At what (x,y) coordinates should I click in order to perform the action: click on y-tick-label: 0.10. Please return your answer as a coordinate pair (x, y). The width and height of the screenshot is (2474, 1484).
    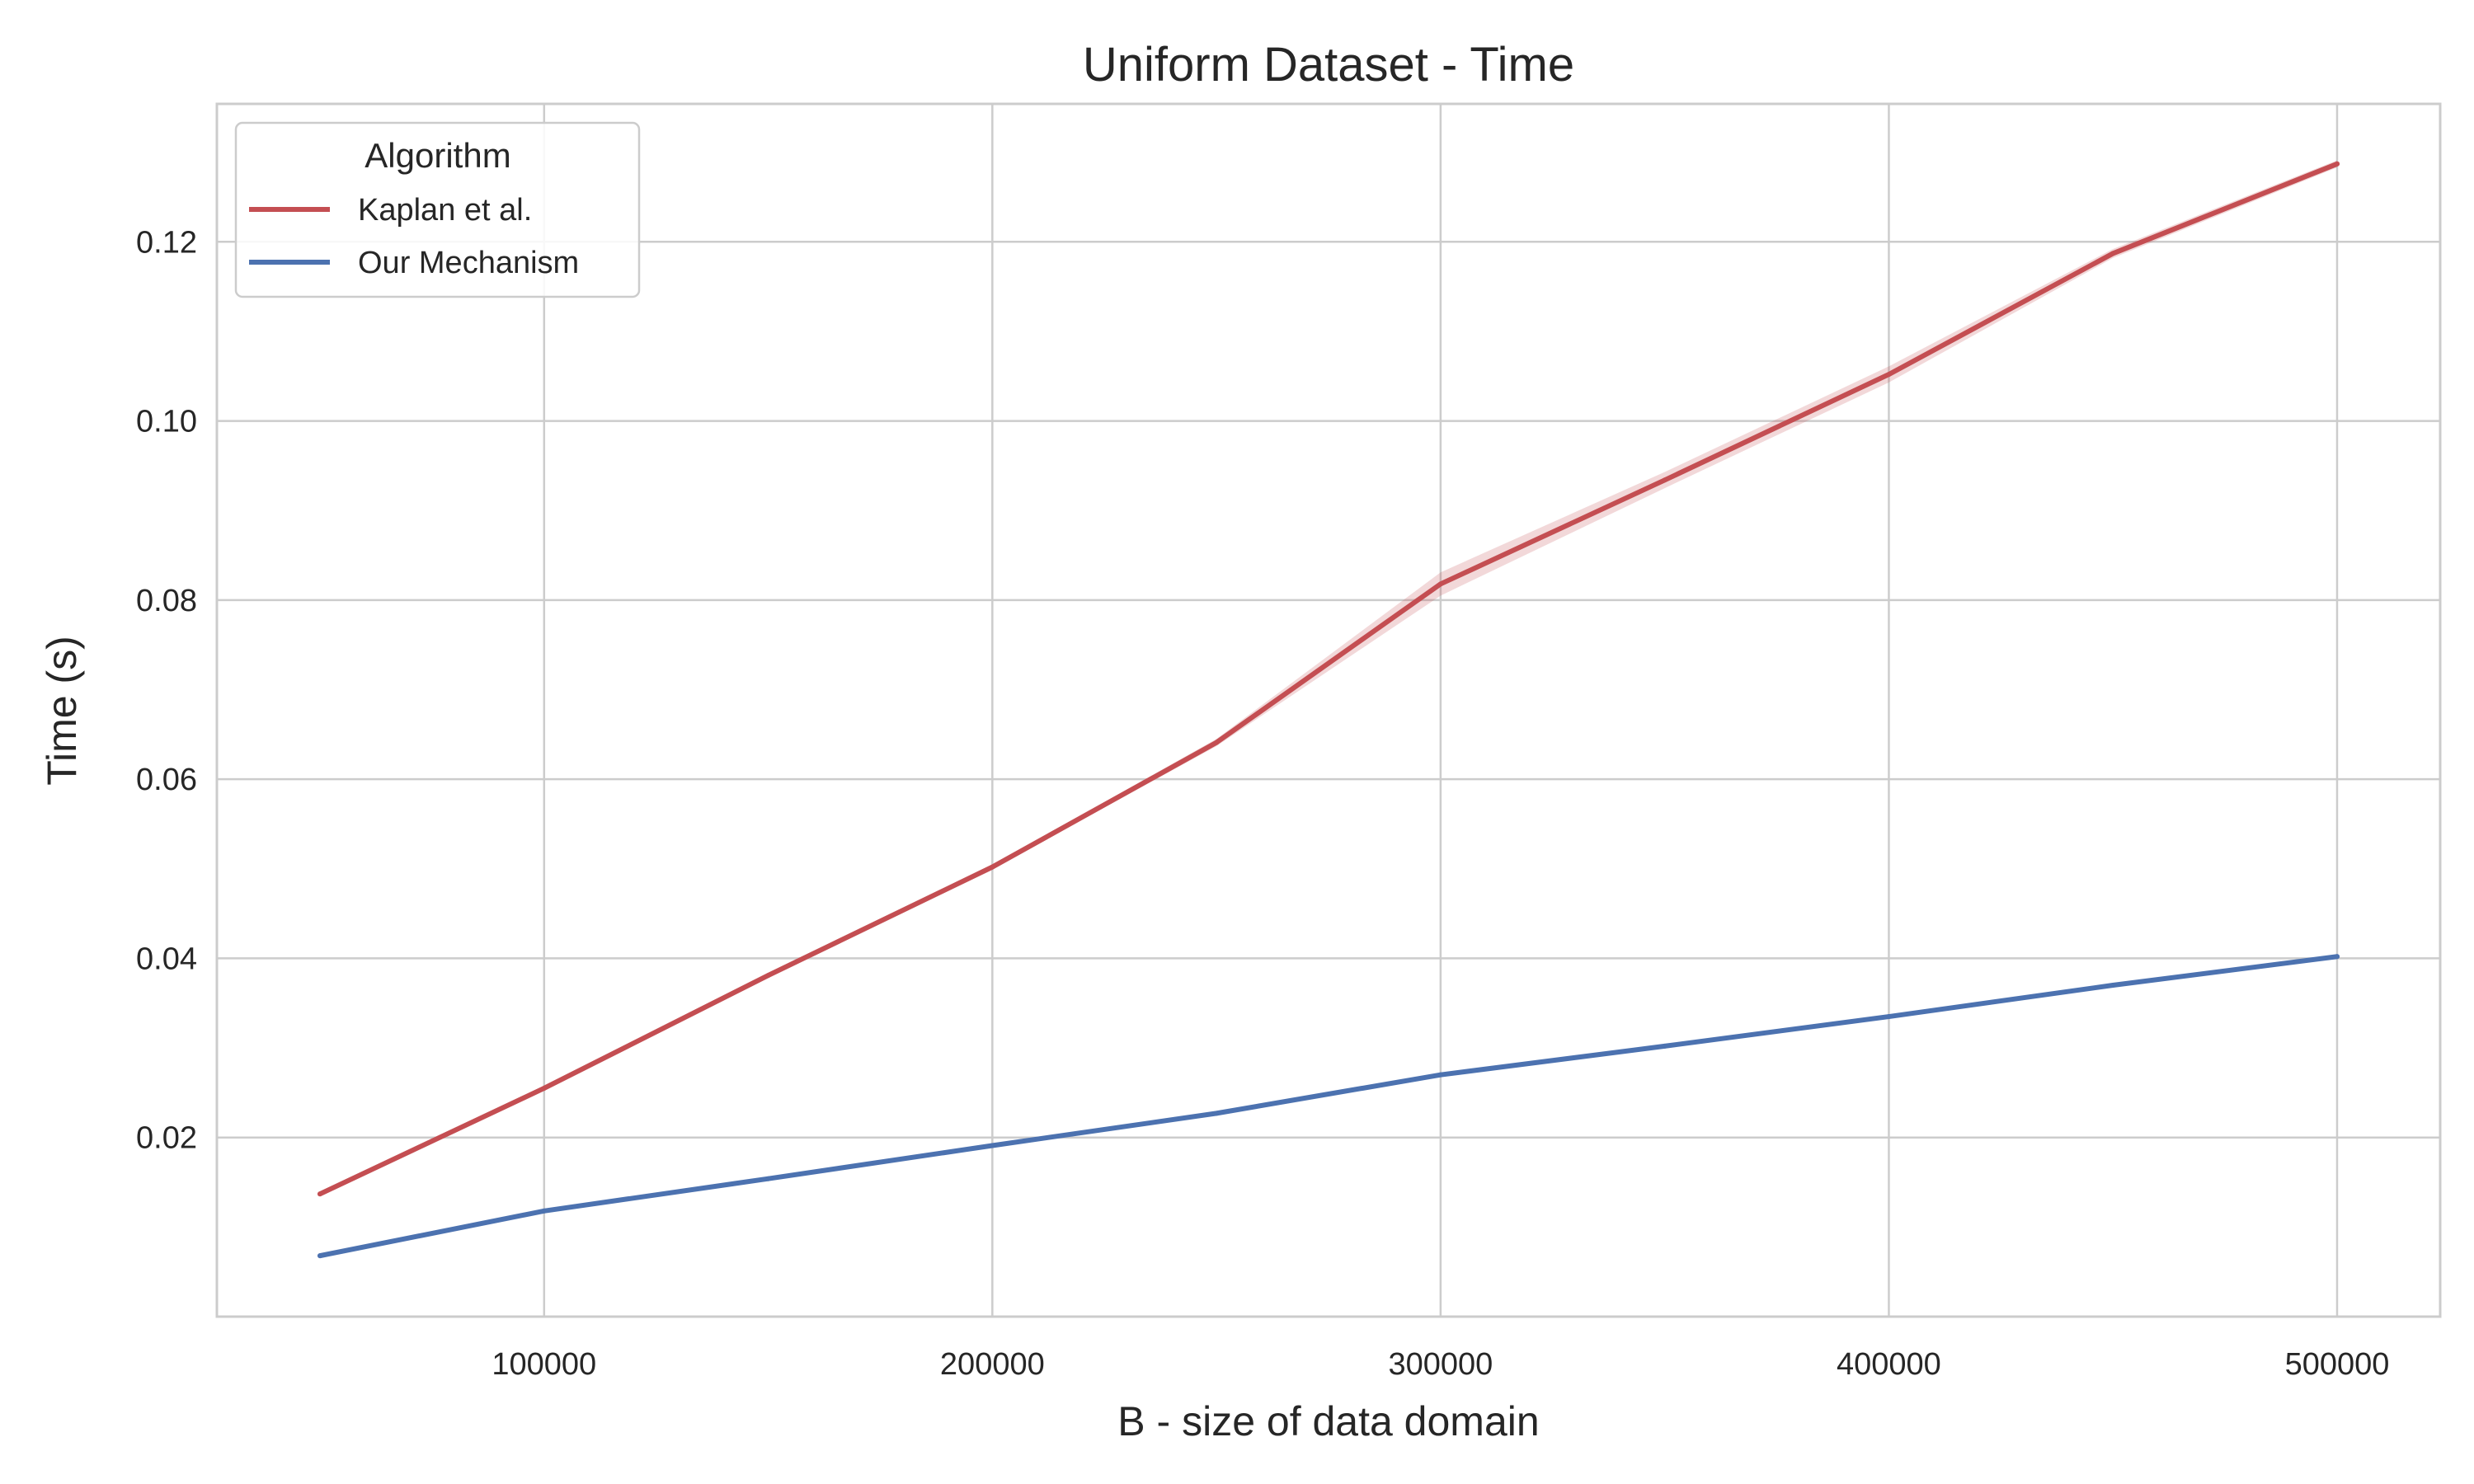
    Looking at the image, I should click on (166, 422).